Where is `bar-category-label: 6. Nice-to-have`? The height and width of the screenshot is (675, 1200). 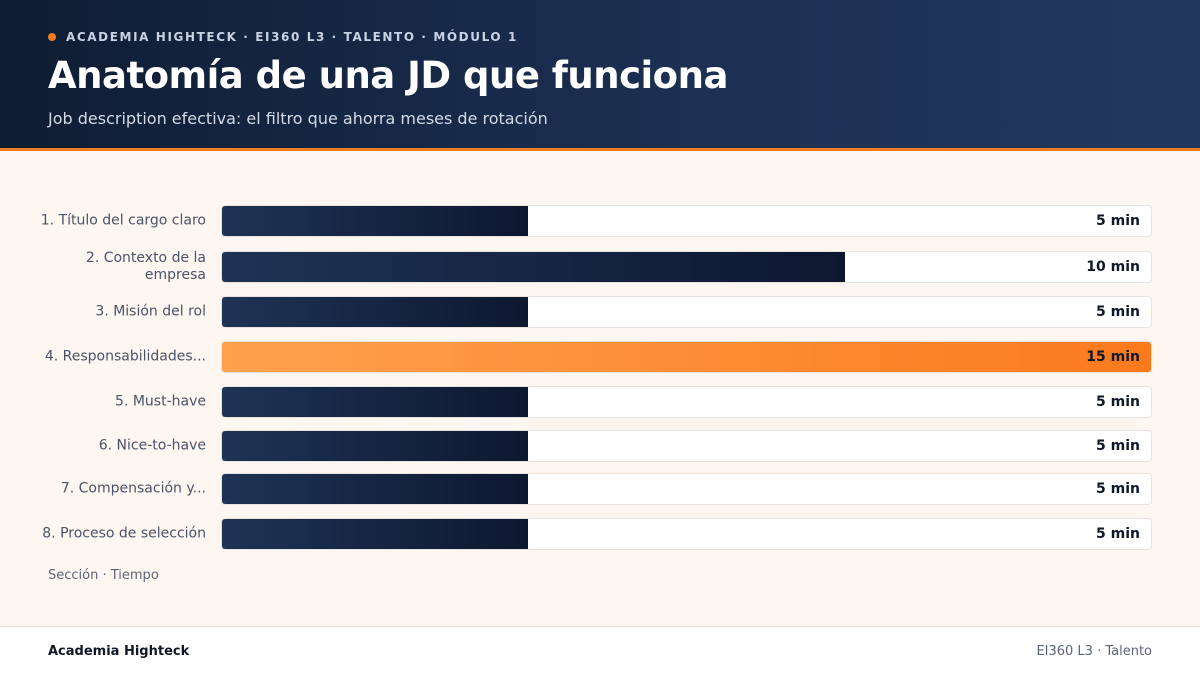
bar-category-label: 6. Nice-to-have is located at coordinates (152, 445).